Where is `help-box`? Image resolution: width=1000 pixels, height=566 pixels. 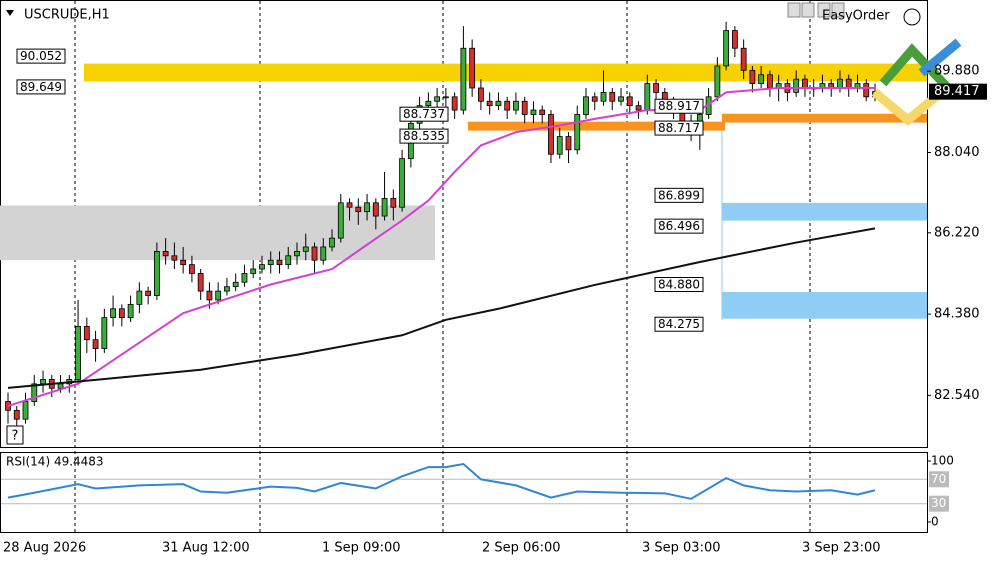
help-box is located at coordinates (15, 435).